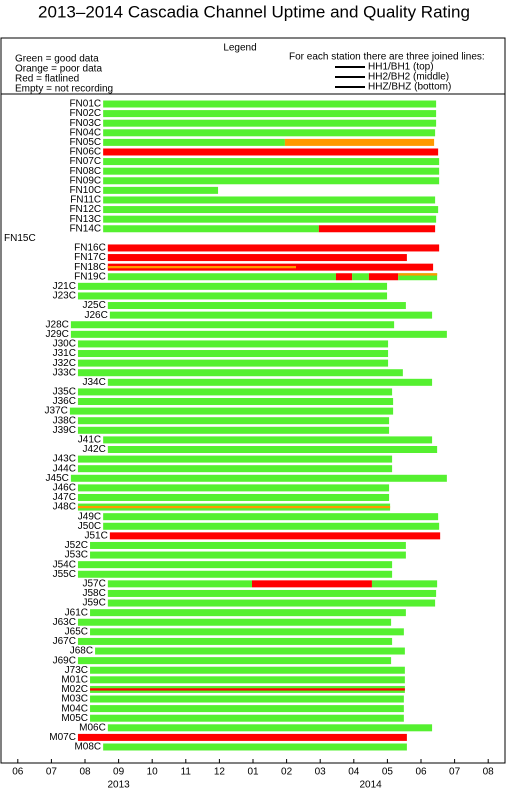 This screenshot has width=509, height=793. I want to click on row-label: J26C, so click(96, 315).